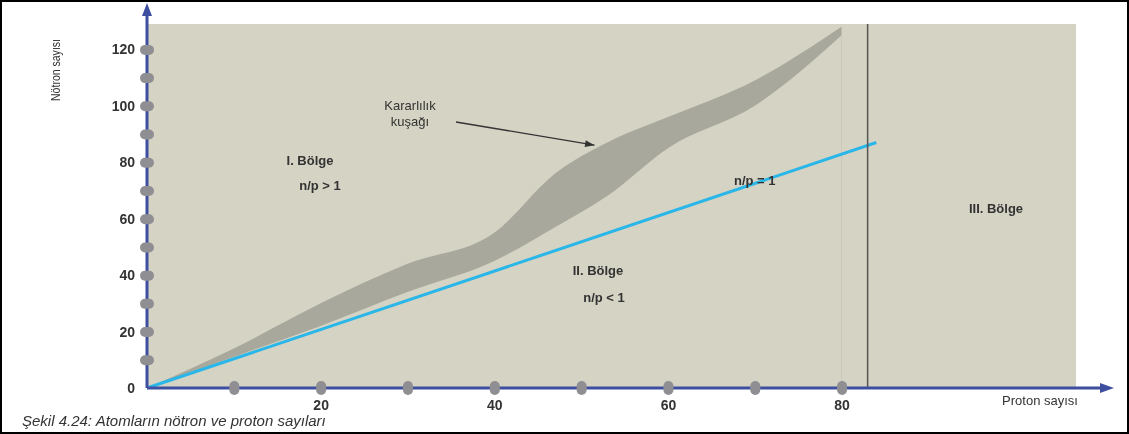 This screenshot has width=1129, height=434. I want to click on x-tick-label: 80, so click(842, 404).